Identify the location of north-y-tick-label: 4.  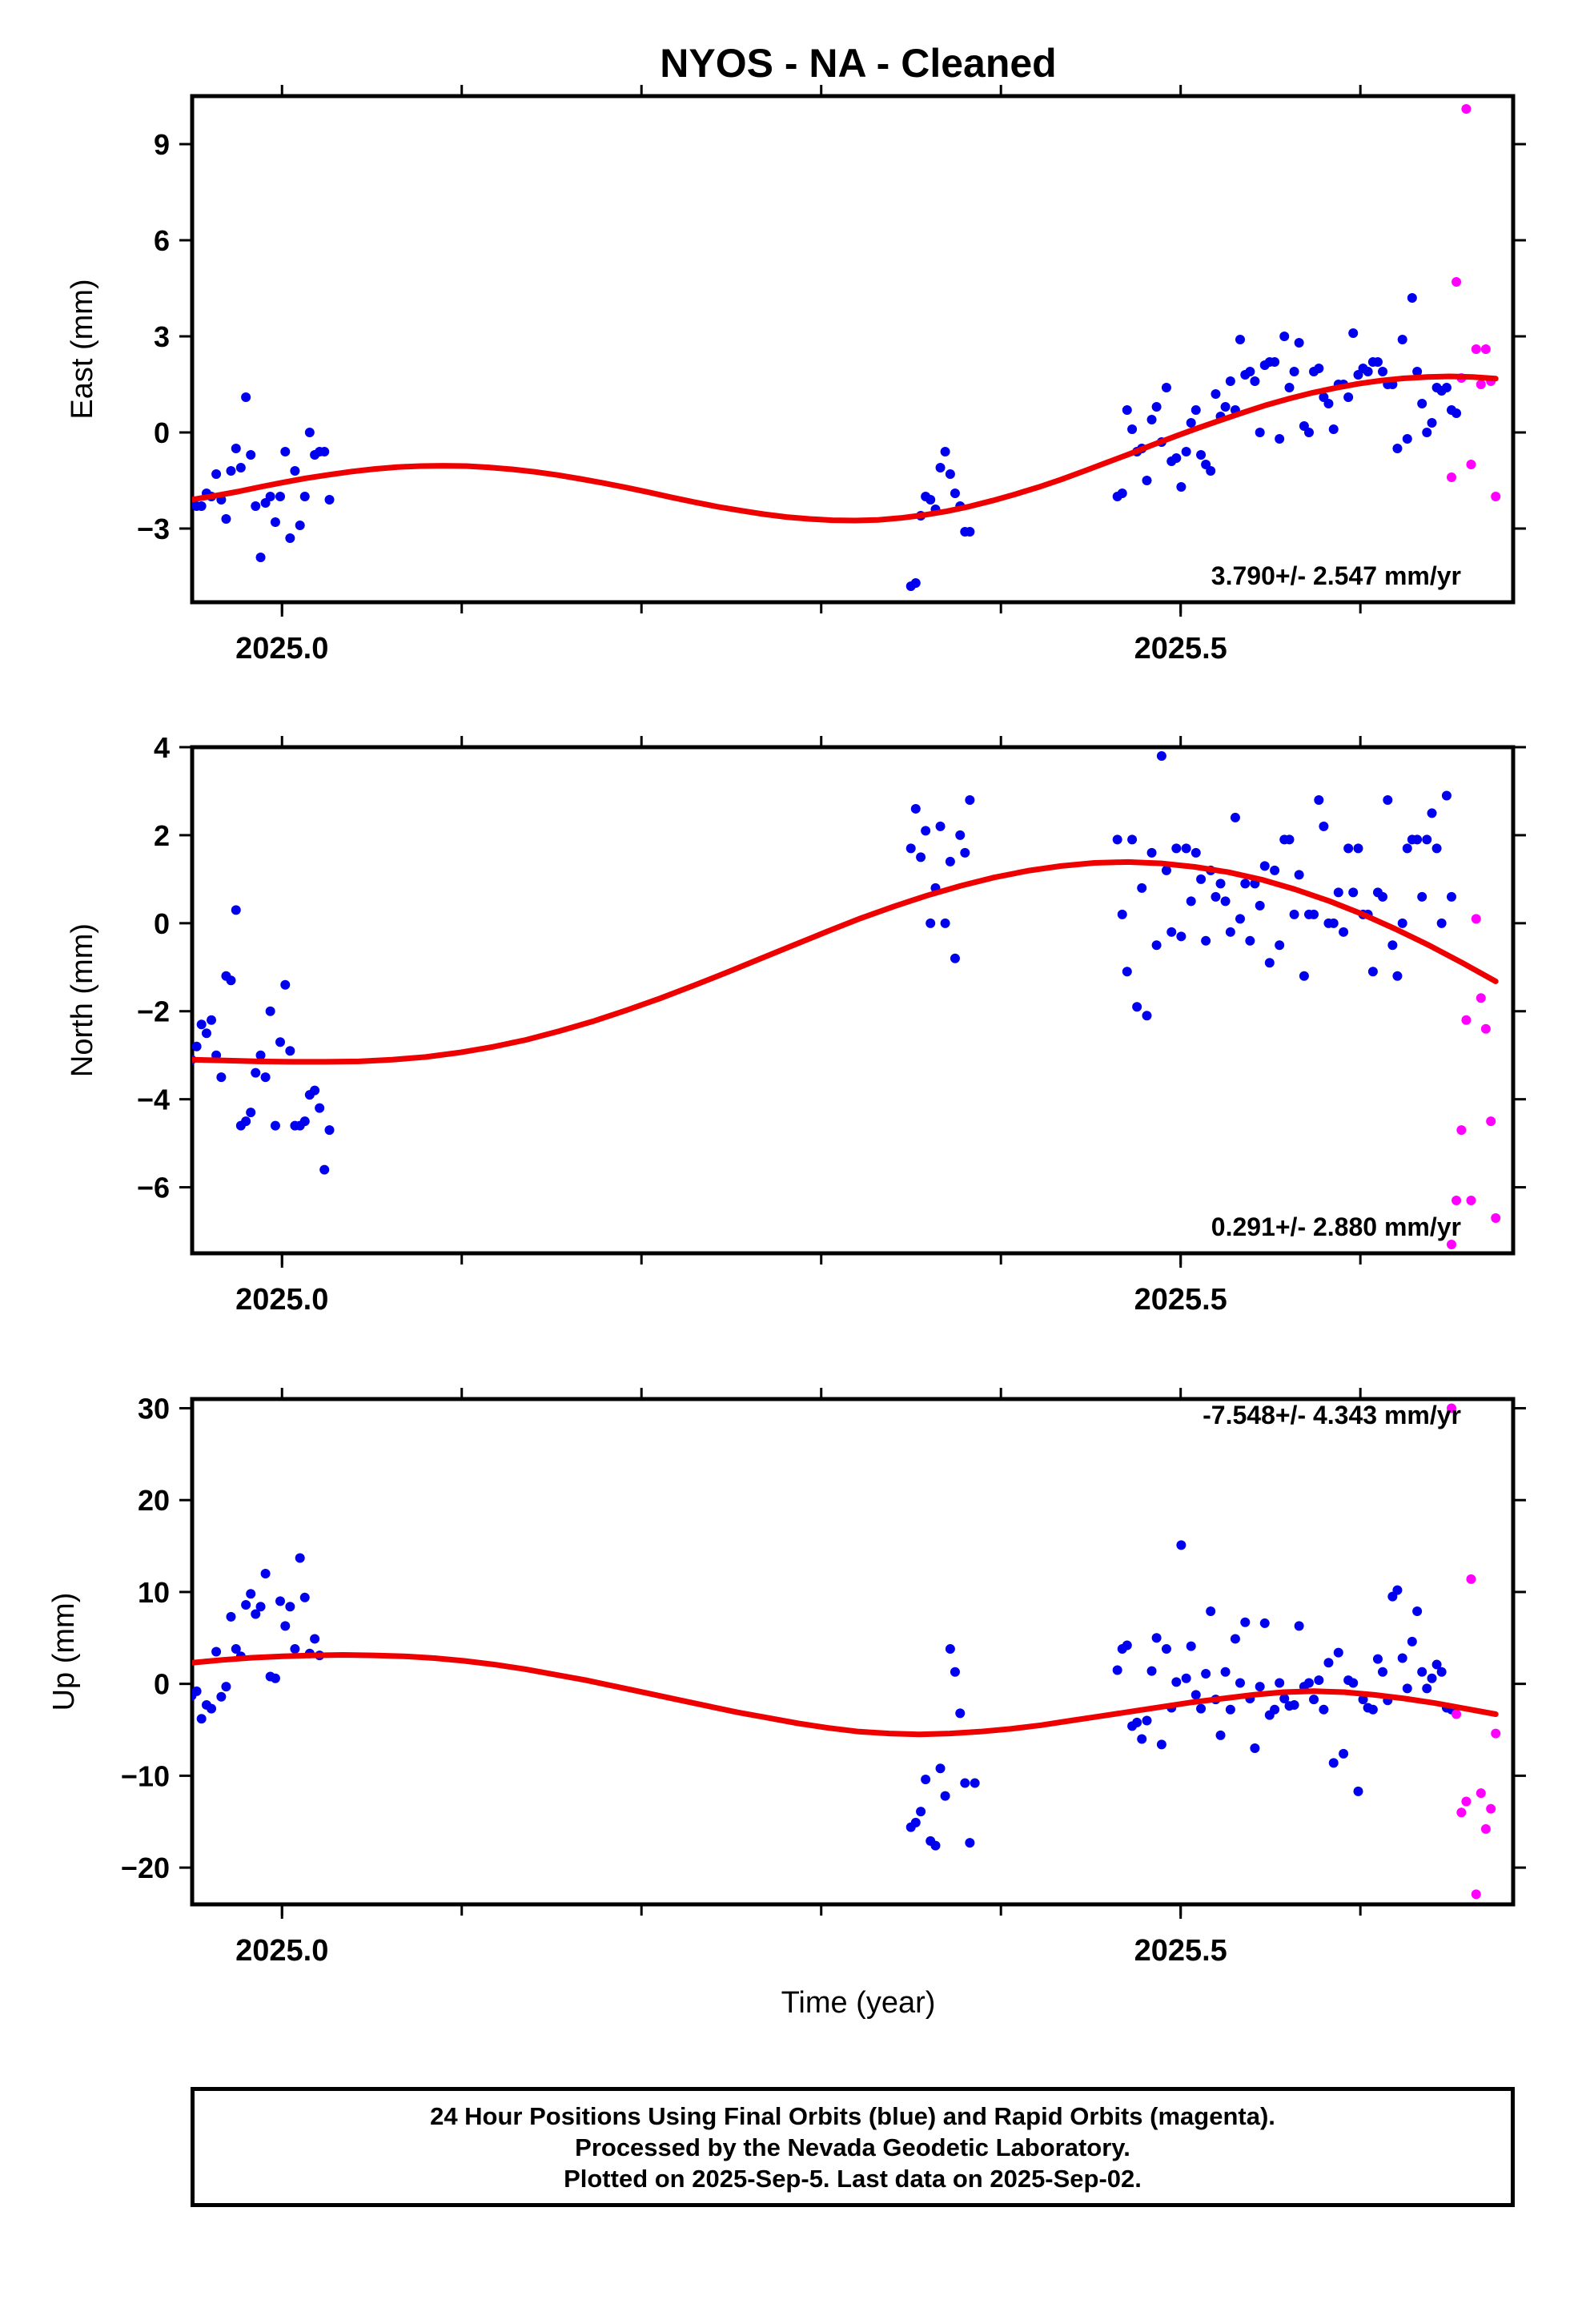
(162, 747).